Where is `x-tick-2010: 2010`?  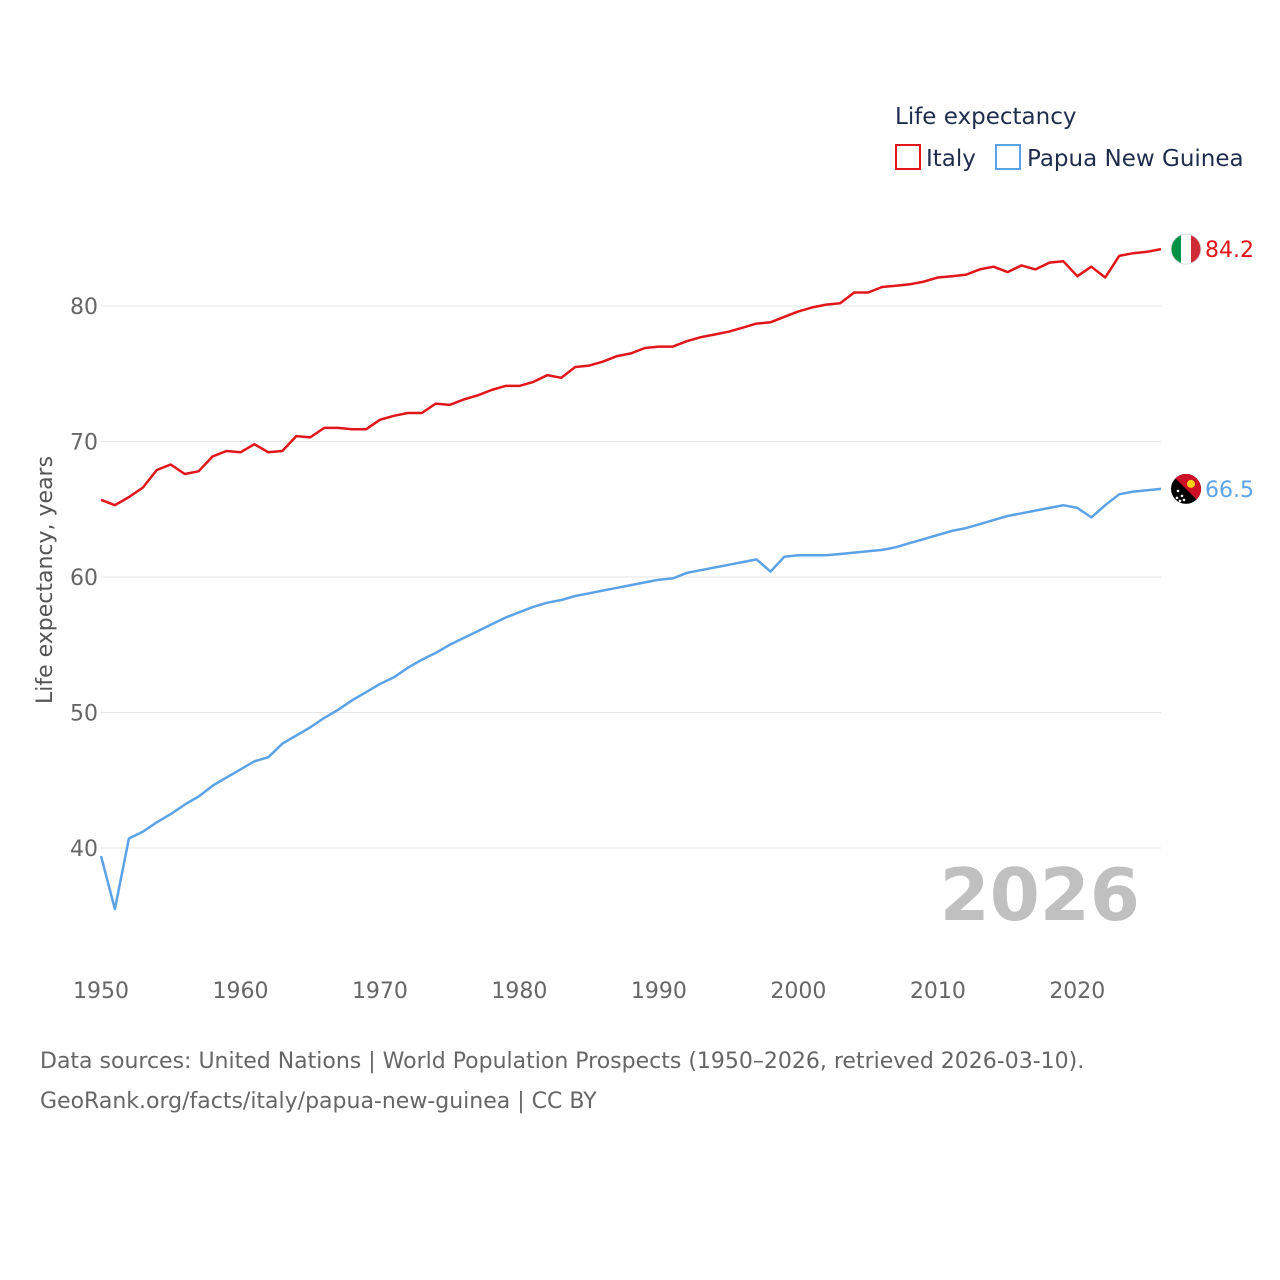
x-tick-2010: 2010 is located at coordinates (938, 991).